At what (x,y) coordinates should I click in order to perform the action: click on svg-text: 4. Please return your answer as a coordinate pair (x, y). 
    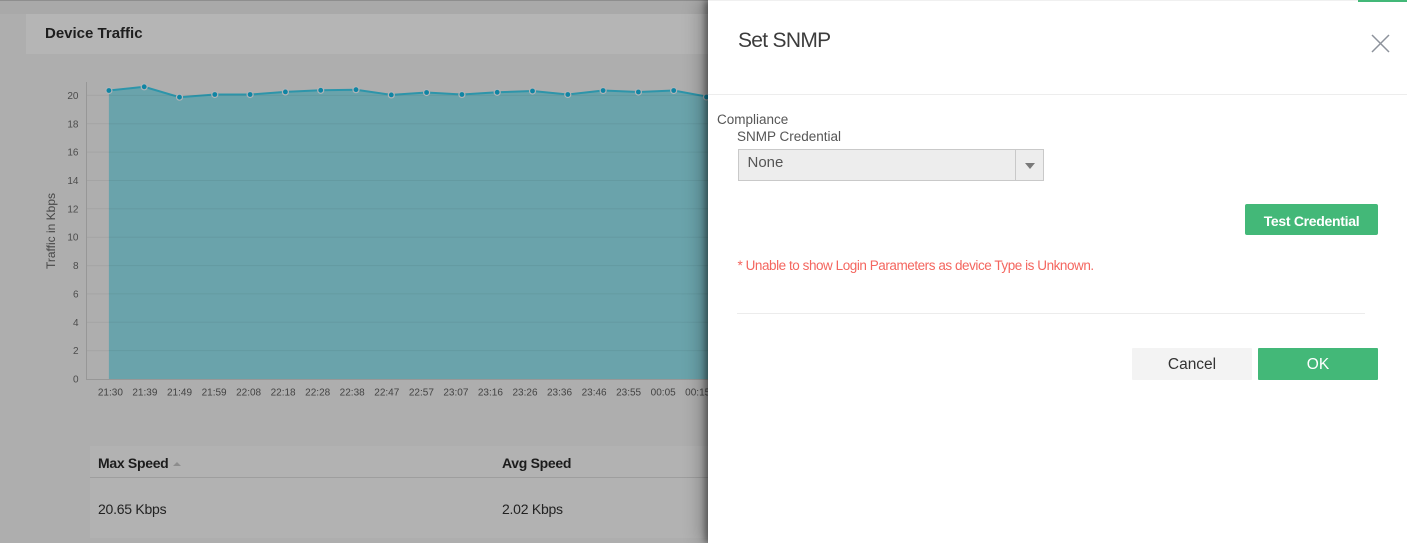
    Looking at the image, I should click on (76, 323).